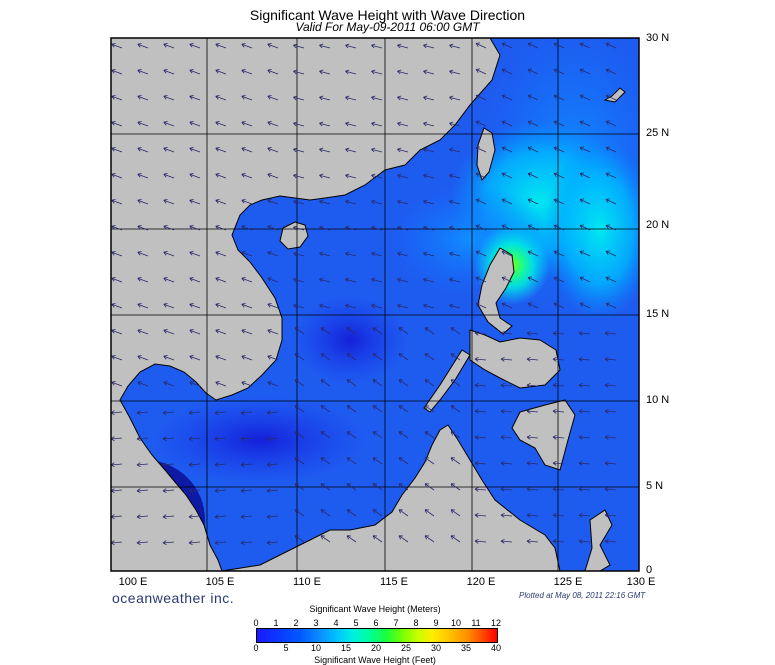 The height and width of the screenshot is (665, 775). What do you see at coordinates (375, 648) in the screenshot?
I see `colorbar-tick-feet: 20` at bounding box center [375, 648].